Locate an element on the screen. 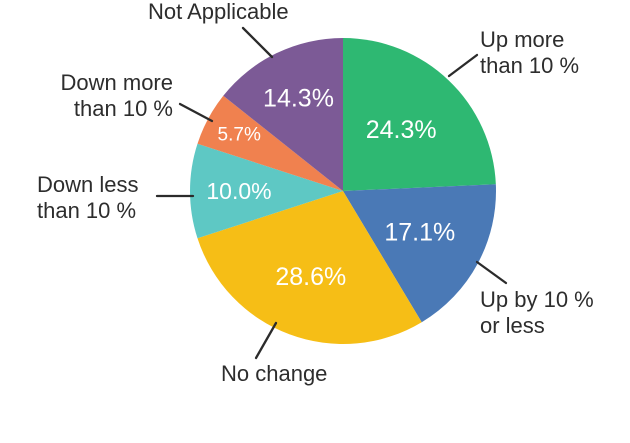  label-not-applicable: Not Applicable is located at coordinates (218, 12).